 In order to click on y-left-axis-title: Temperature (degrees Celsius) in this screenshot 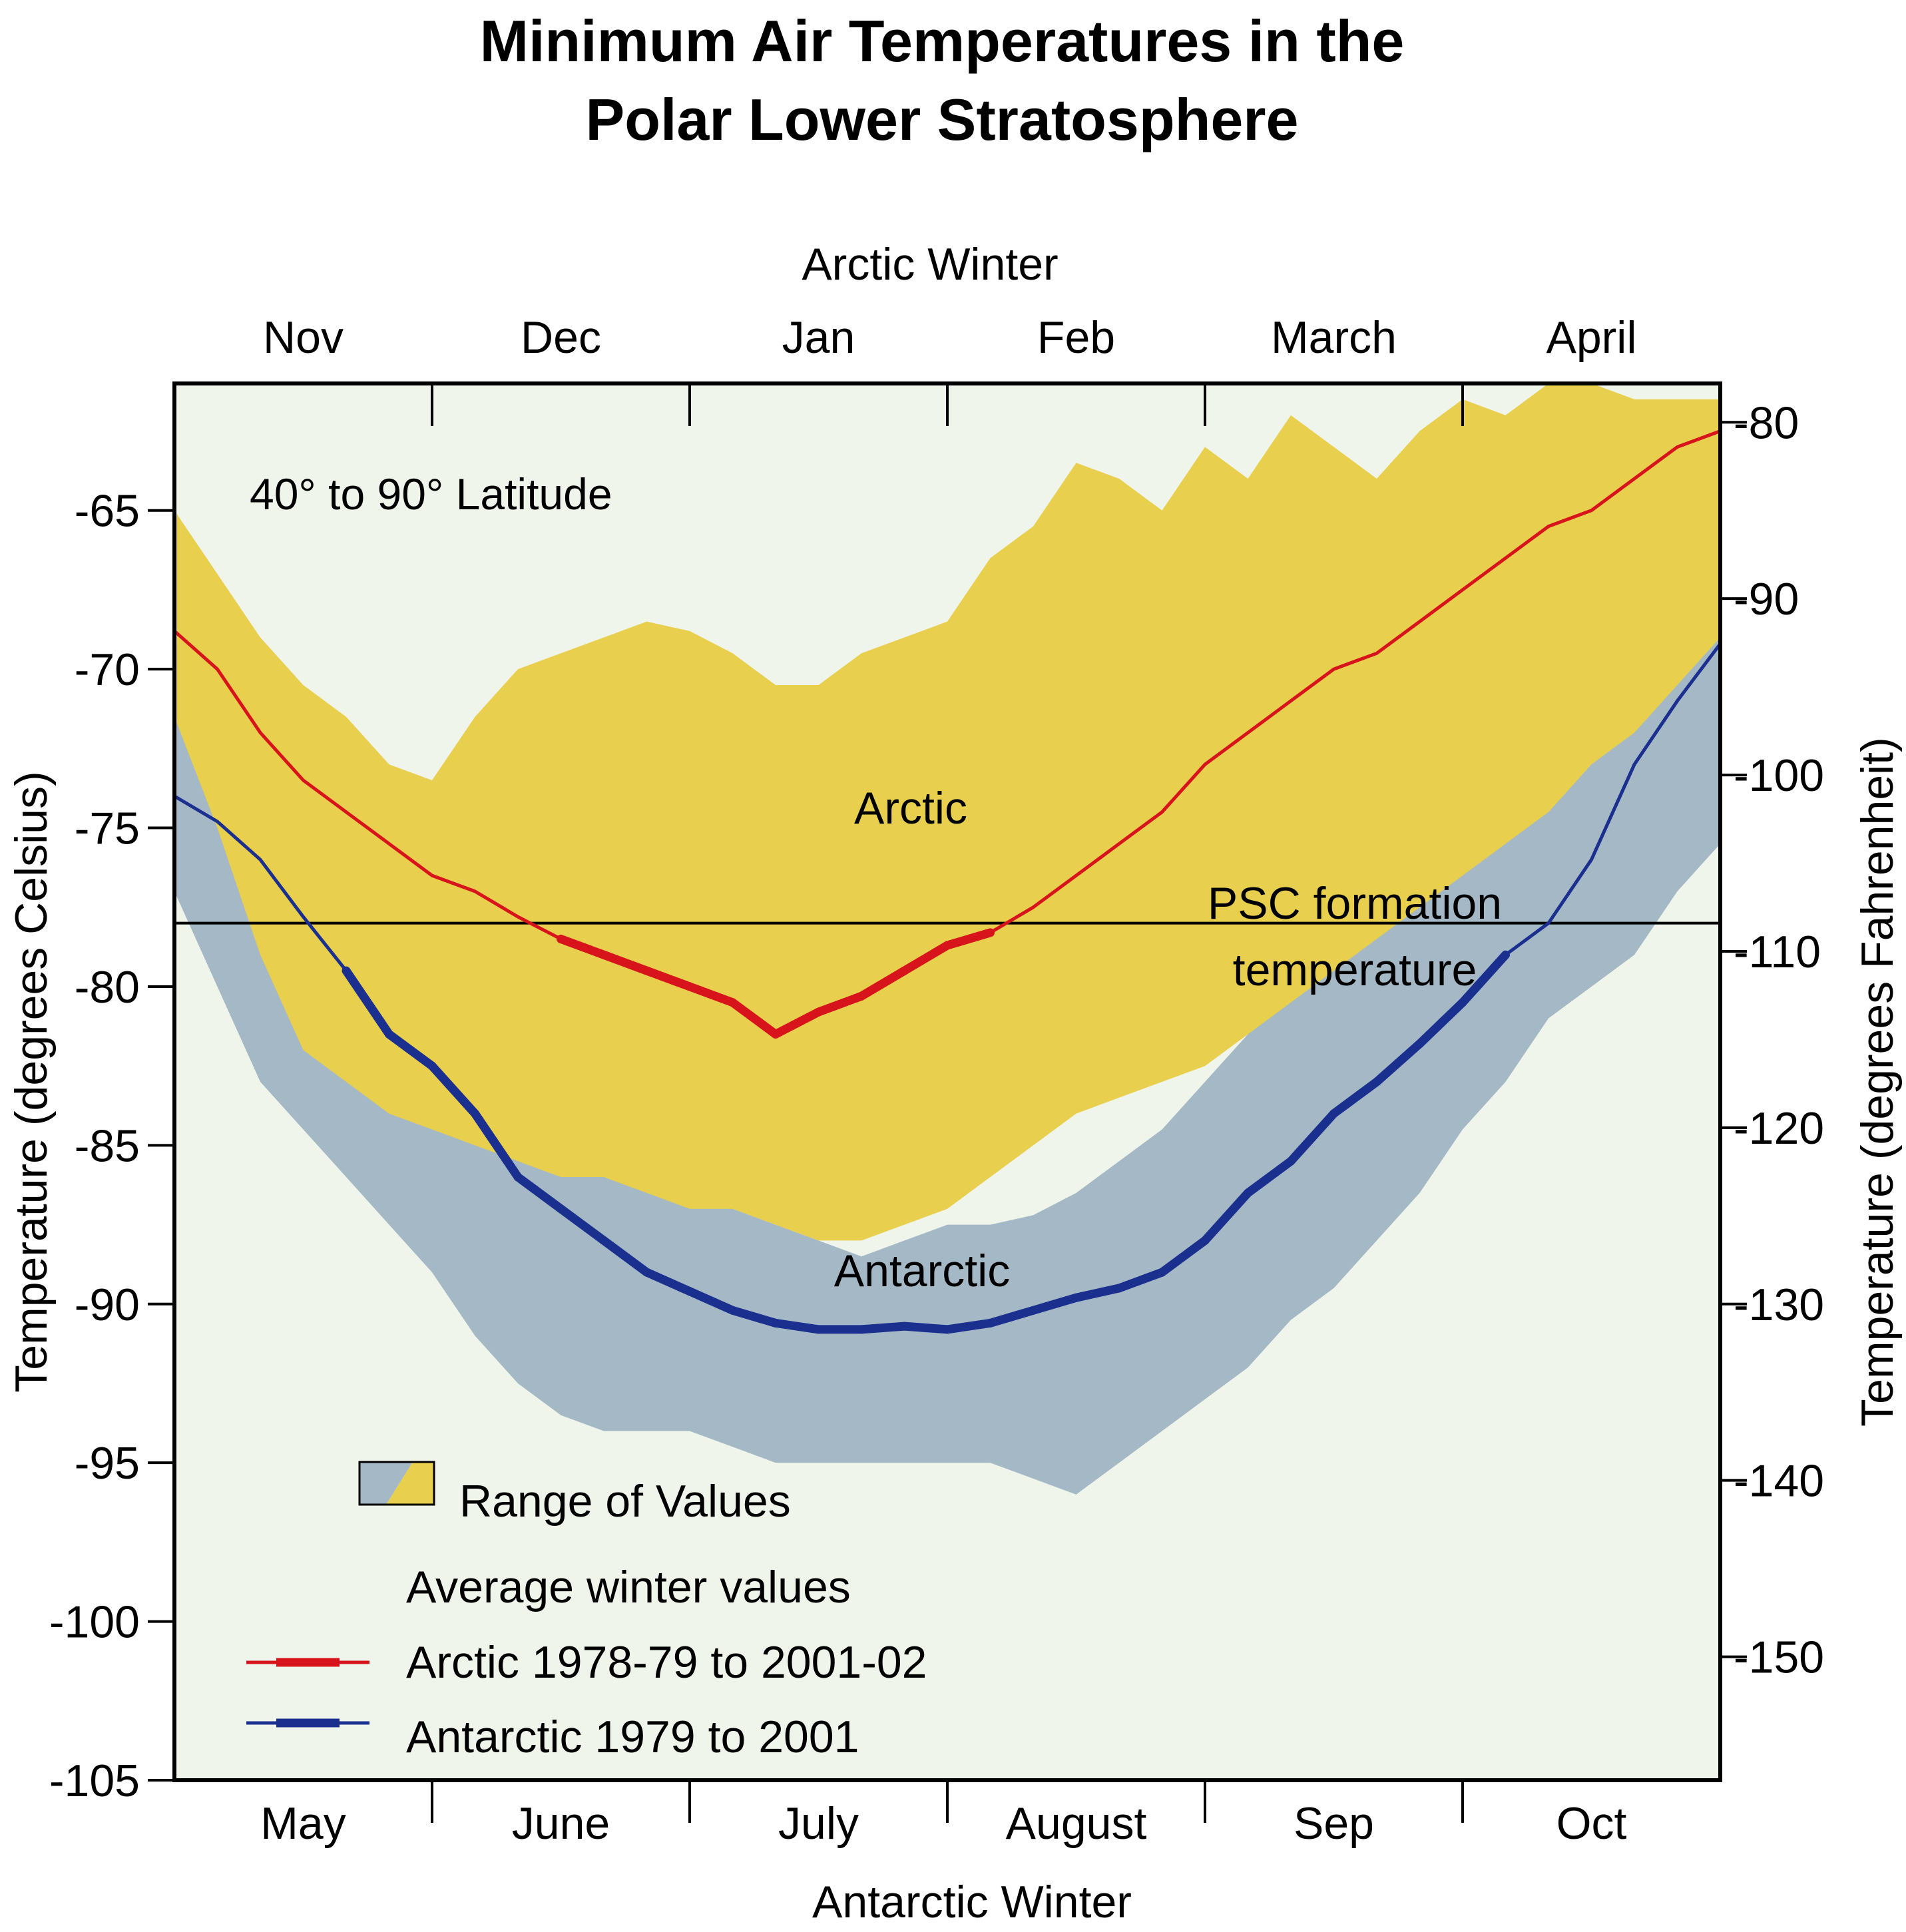, I will do `click(31, 1082)`.